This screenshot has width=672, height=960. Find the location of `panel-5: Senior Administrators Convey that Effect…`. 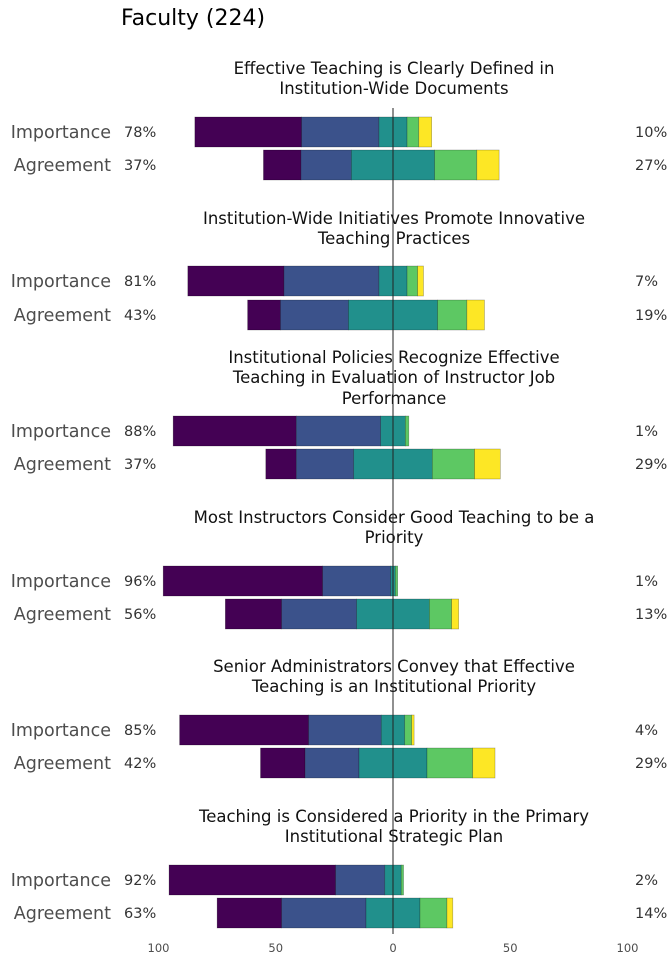

panel-5: Senior Administrators Convey that Effect… is located at coordinates (339, 718).